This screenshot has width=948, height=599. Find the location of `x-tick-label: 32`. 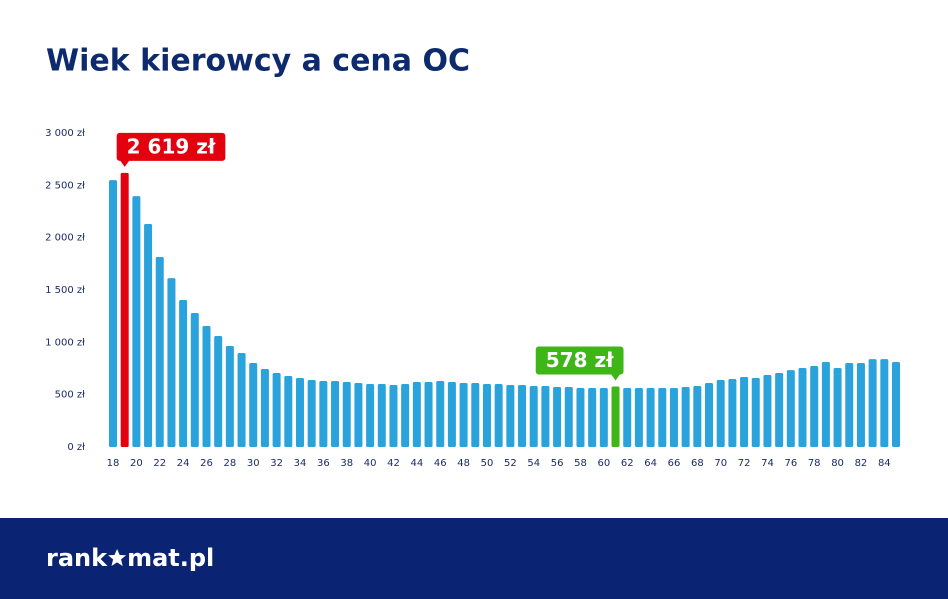

x-tick-label: 32 is located at coordinates (276, 463).